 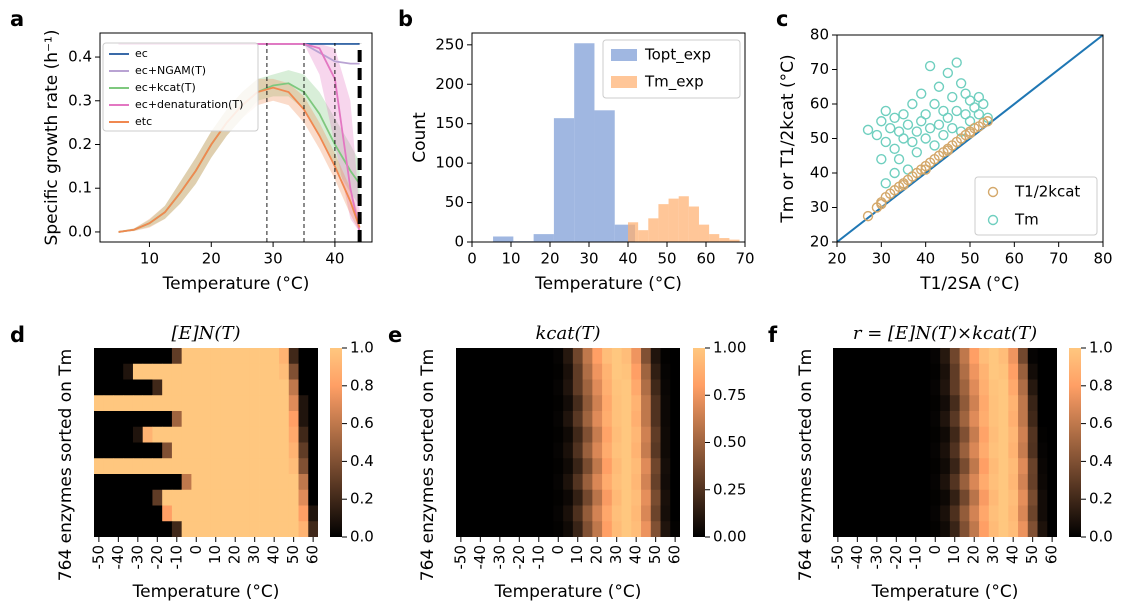 I want to click on x-tick-label: 60, so click(x=313, y=554).